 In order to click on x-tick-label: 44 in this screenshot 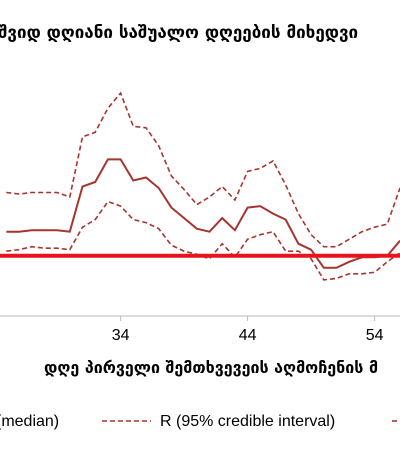, I will do `click(248, 335)`.